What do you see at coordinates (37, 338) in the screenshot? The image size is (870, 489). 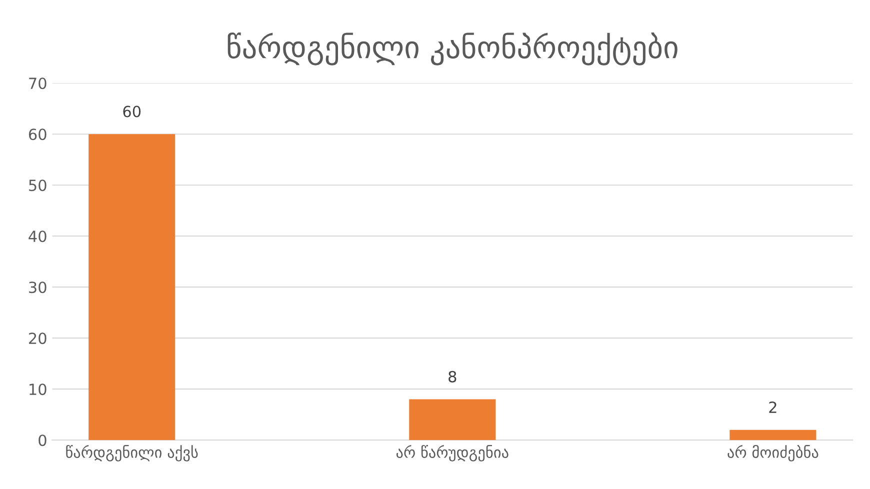 I see `y-tick-label: 20` at bounding box center [37, 338].